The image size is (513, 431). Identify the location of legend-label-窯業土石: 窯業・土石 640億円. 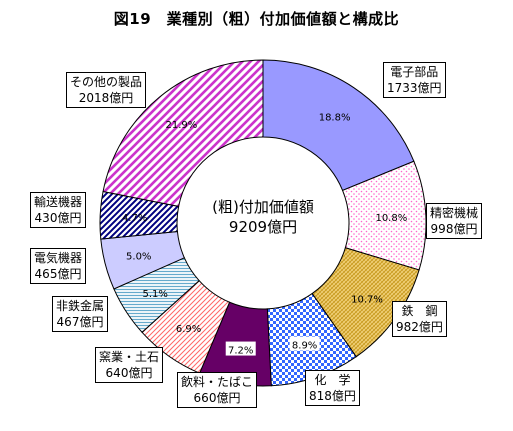
(129, 365).